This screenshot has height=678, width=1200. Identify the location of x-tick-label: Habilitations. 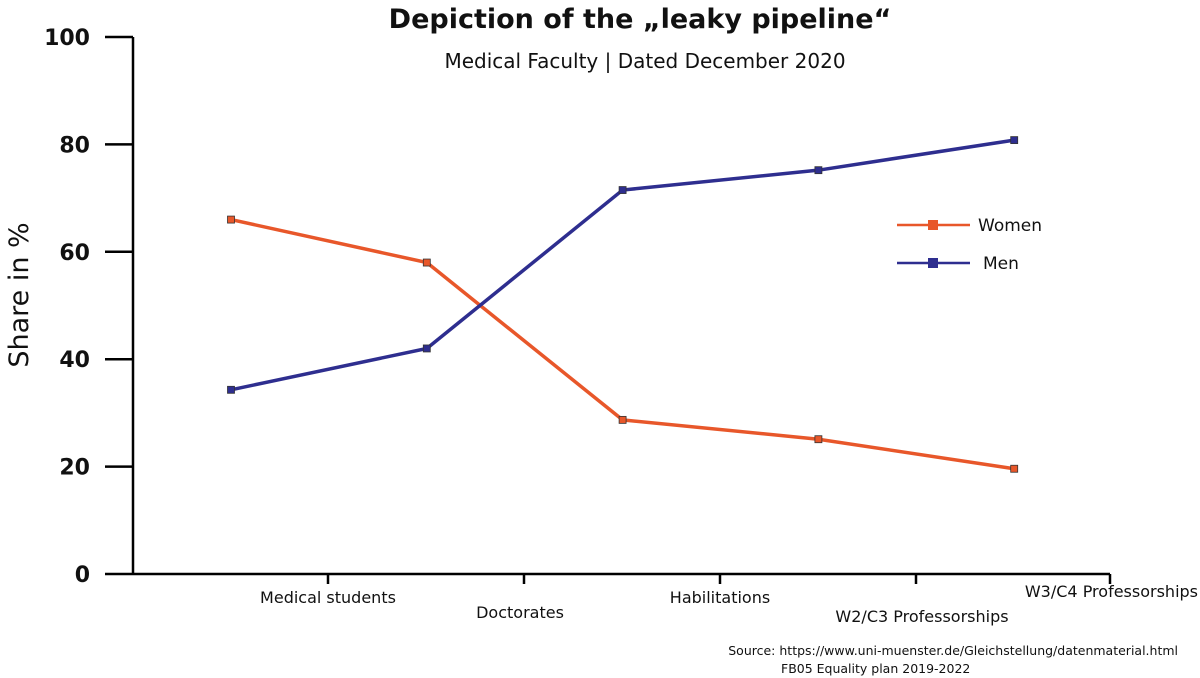
(720, 597).